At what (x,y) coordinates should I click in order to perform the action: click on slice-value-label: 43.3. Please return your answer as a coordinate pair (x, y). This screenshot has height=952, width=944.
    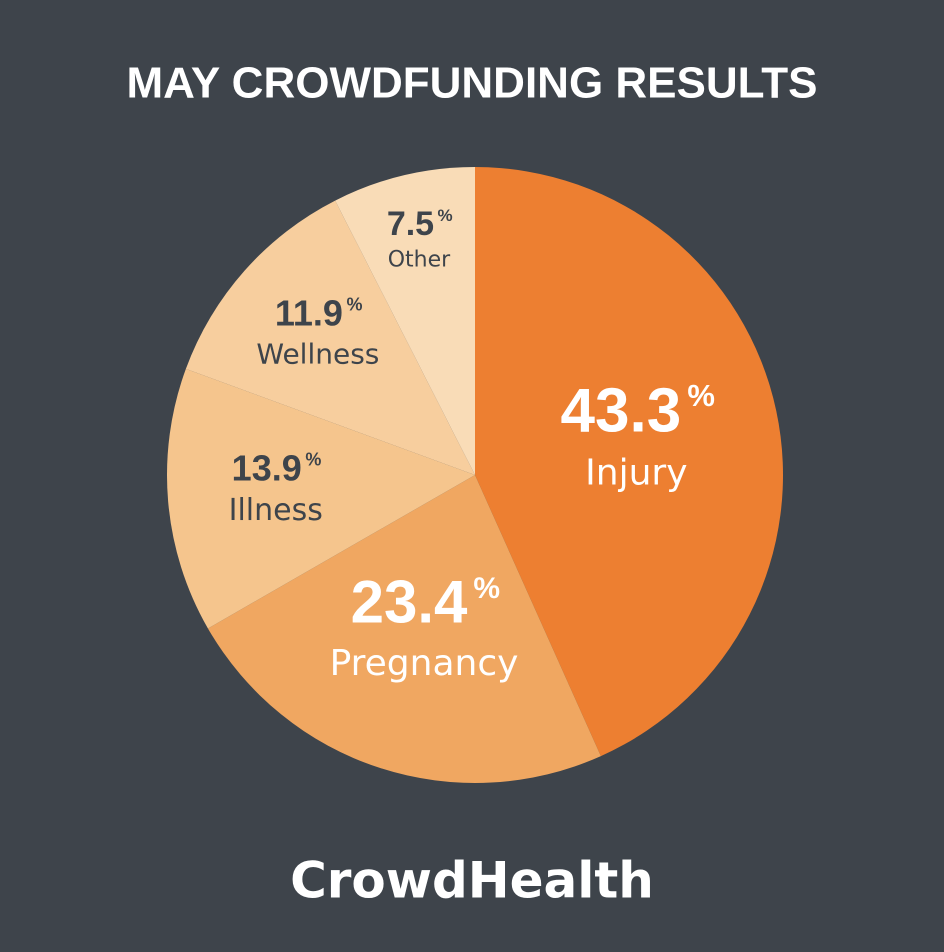
    Looking at the image, I should click on (621, 411).